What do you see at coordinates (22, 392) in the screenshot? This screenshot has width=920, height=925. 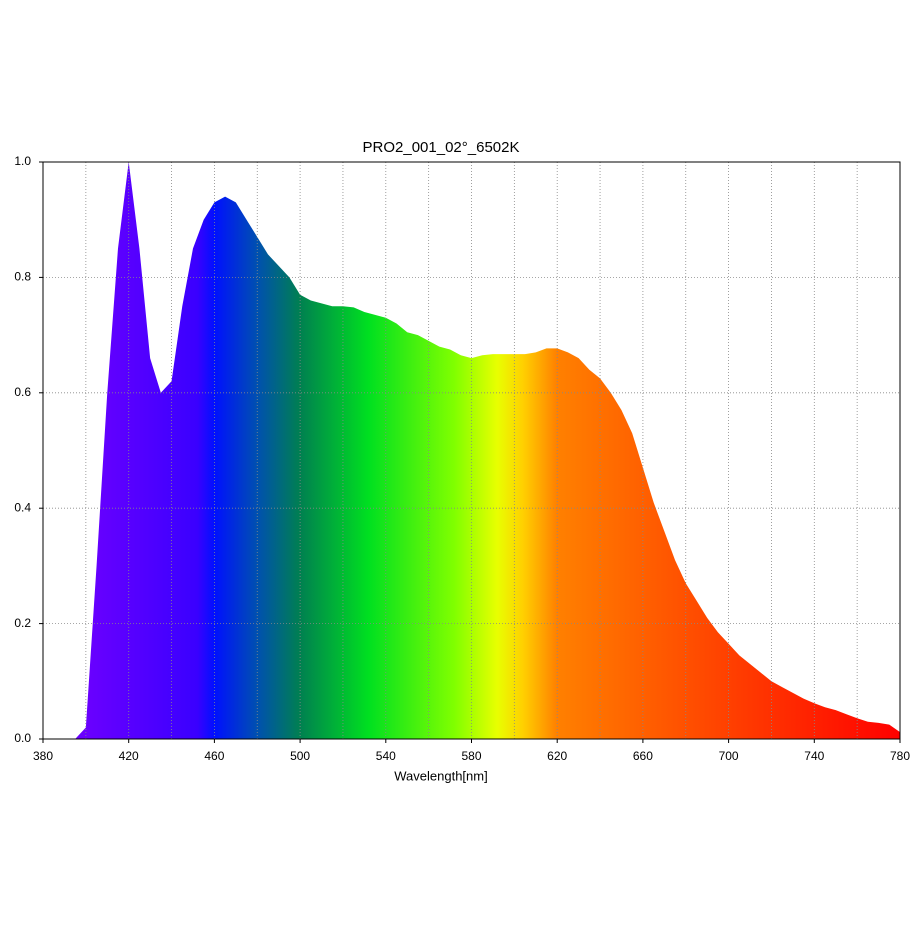 I see `y-tick-label: 0.6` at bounding box center [22, 392].